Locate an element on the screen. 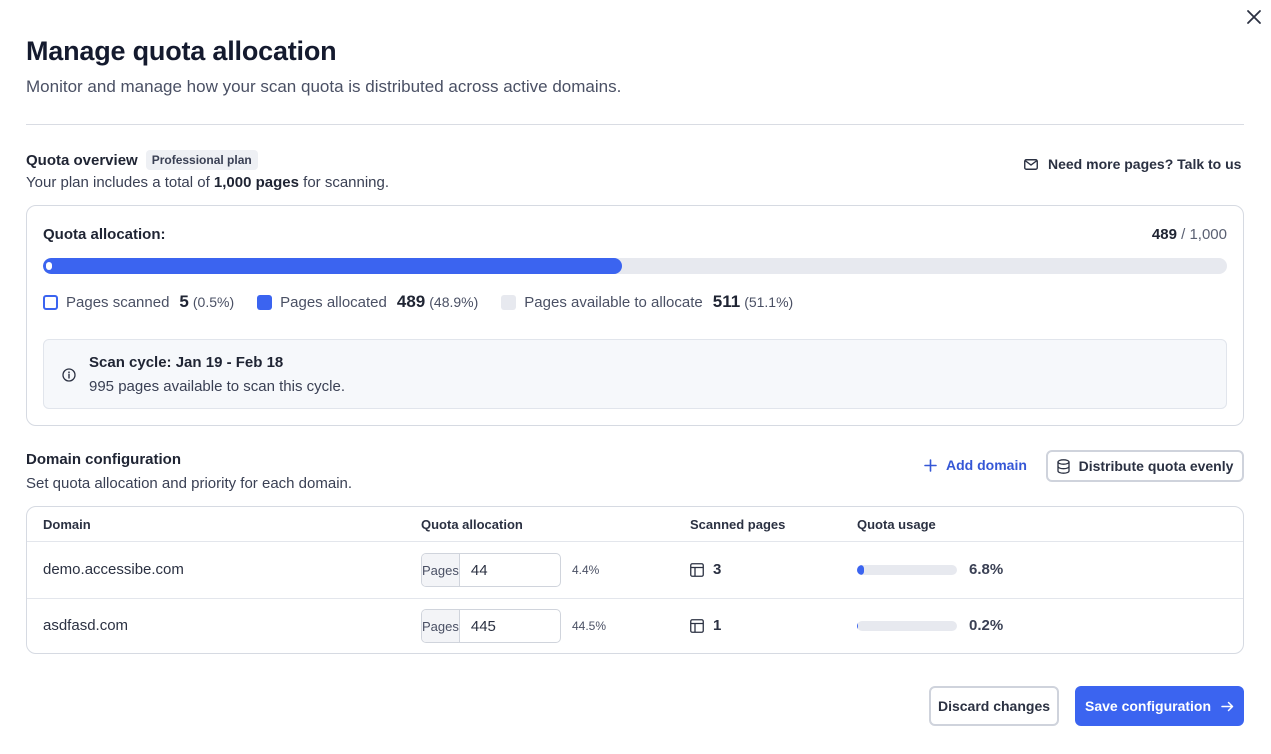  plan-badge: Professional plan is located at coordinates (201, 160).